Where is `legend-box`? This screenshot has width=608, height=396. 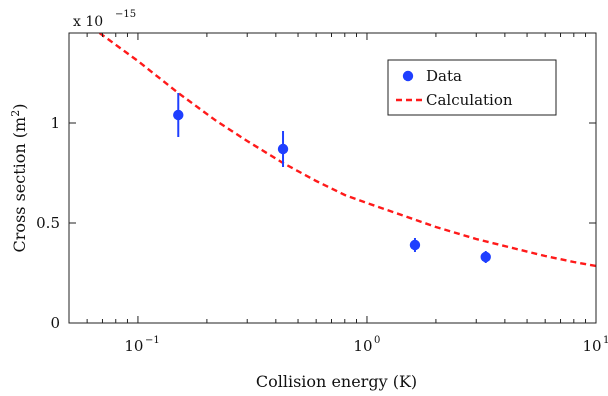
legend-box is located at coordinates (472, 87).